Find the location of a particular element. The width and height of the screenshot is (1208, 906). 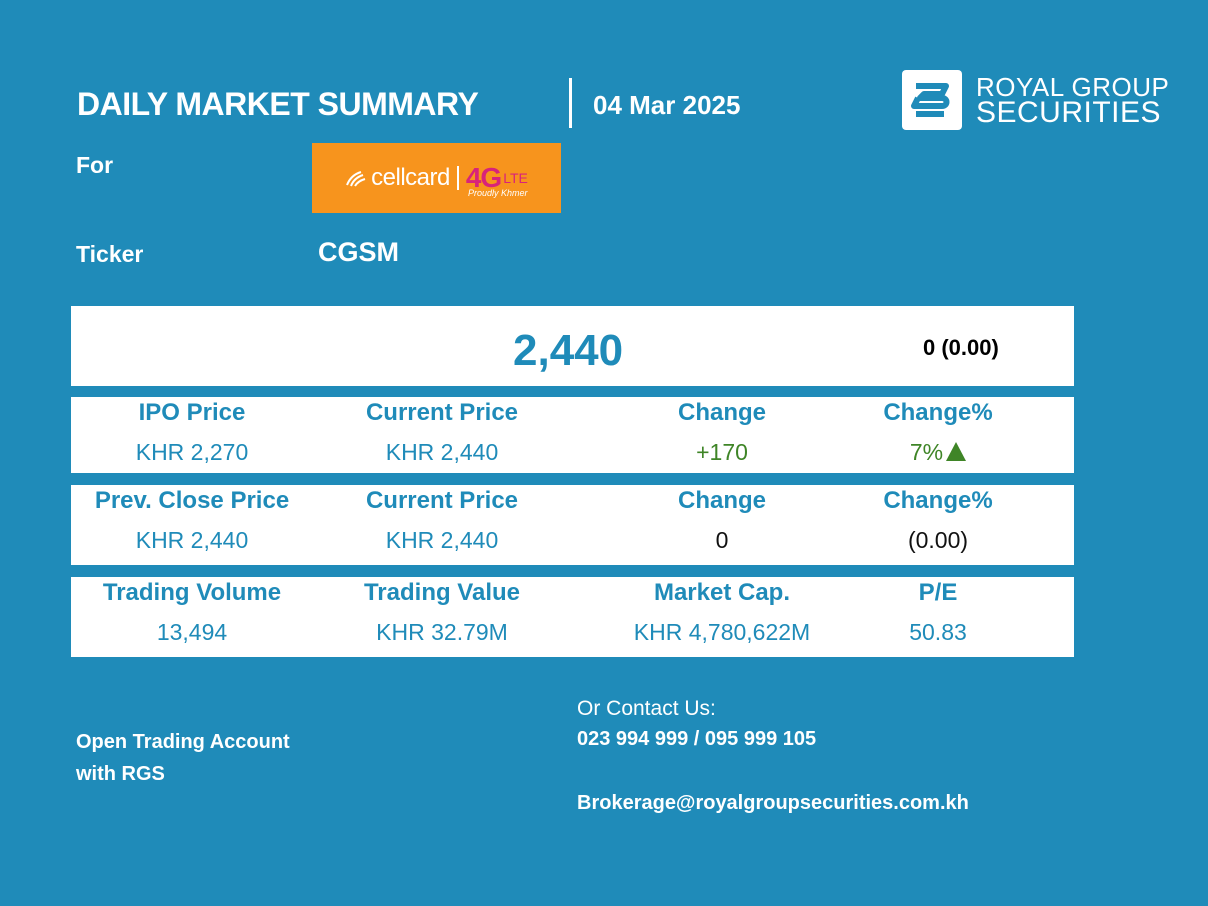

table-cell: KHR 4,780,622M is located at coordinates (722, 632).